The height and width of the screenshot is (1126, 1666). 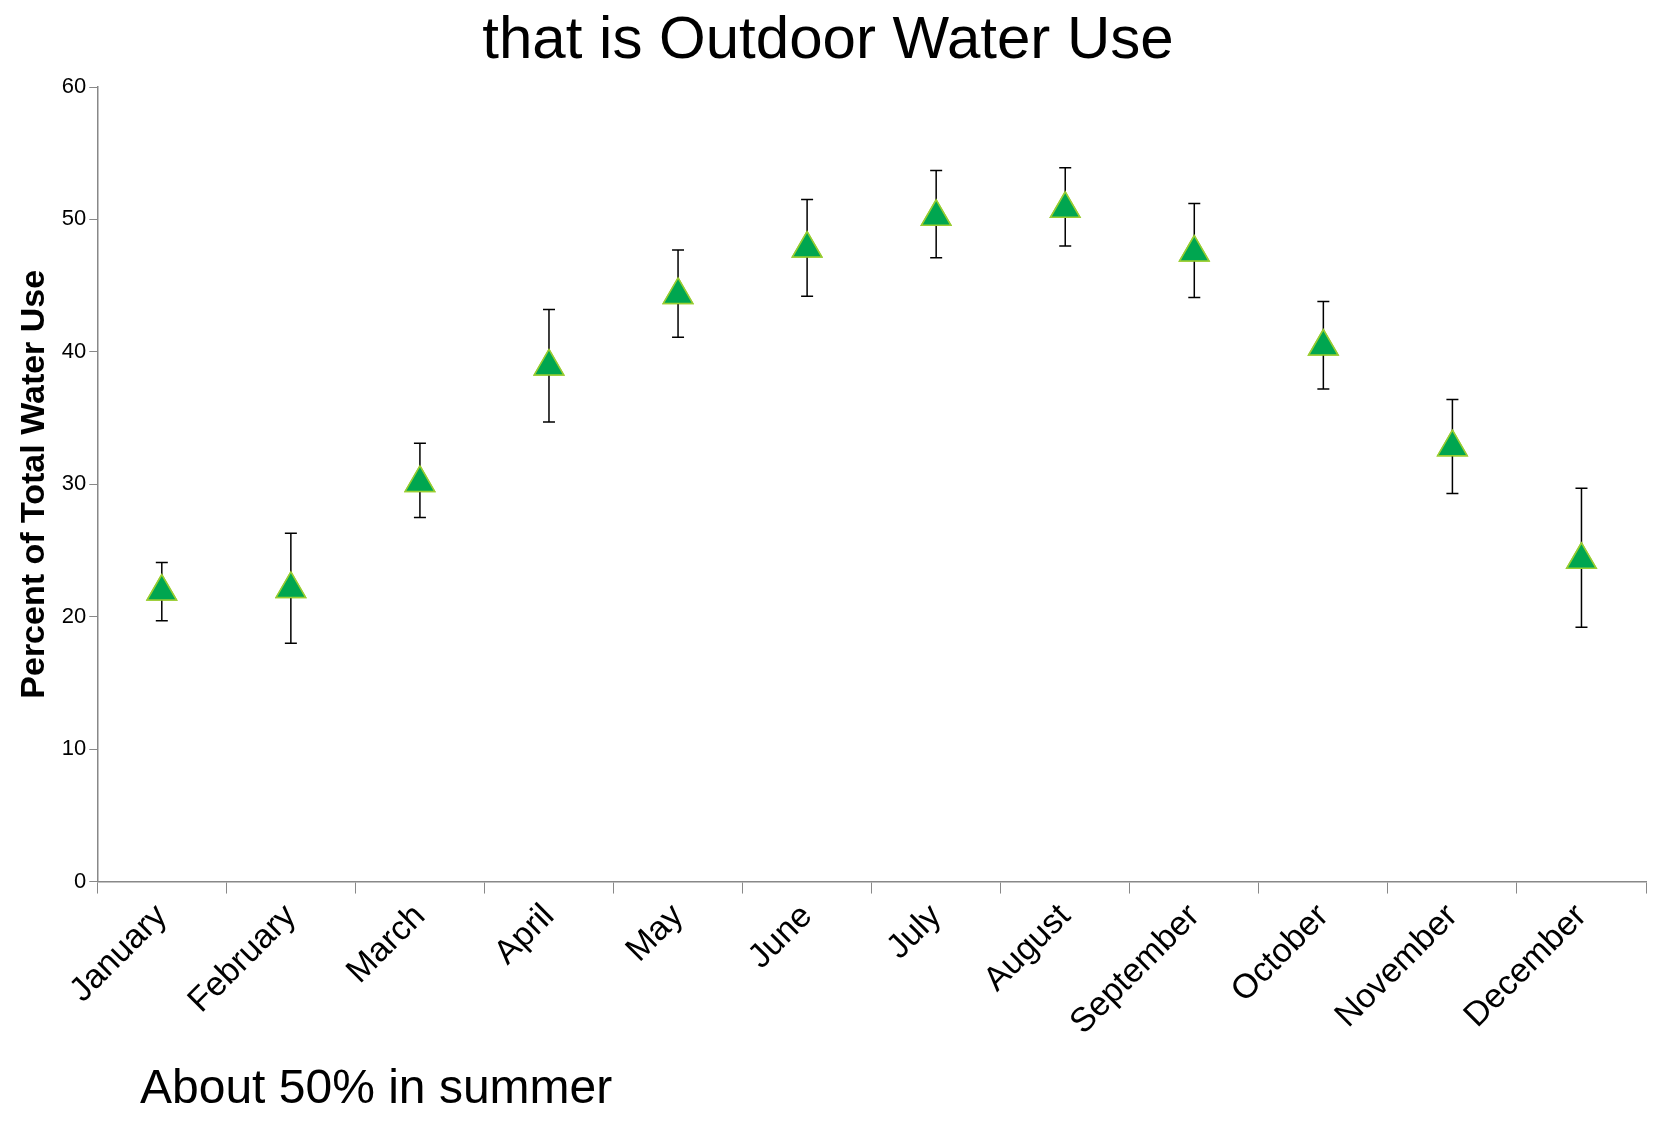 I want to click on y-axis-title: Percent of Total Water Use, so click(x=31, y=484).